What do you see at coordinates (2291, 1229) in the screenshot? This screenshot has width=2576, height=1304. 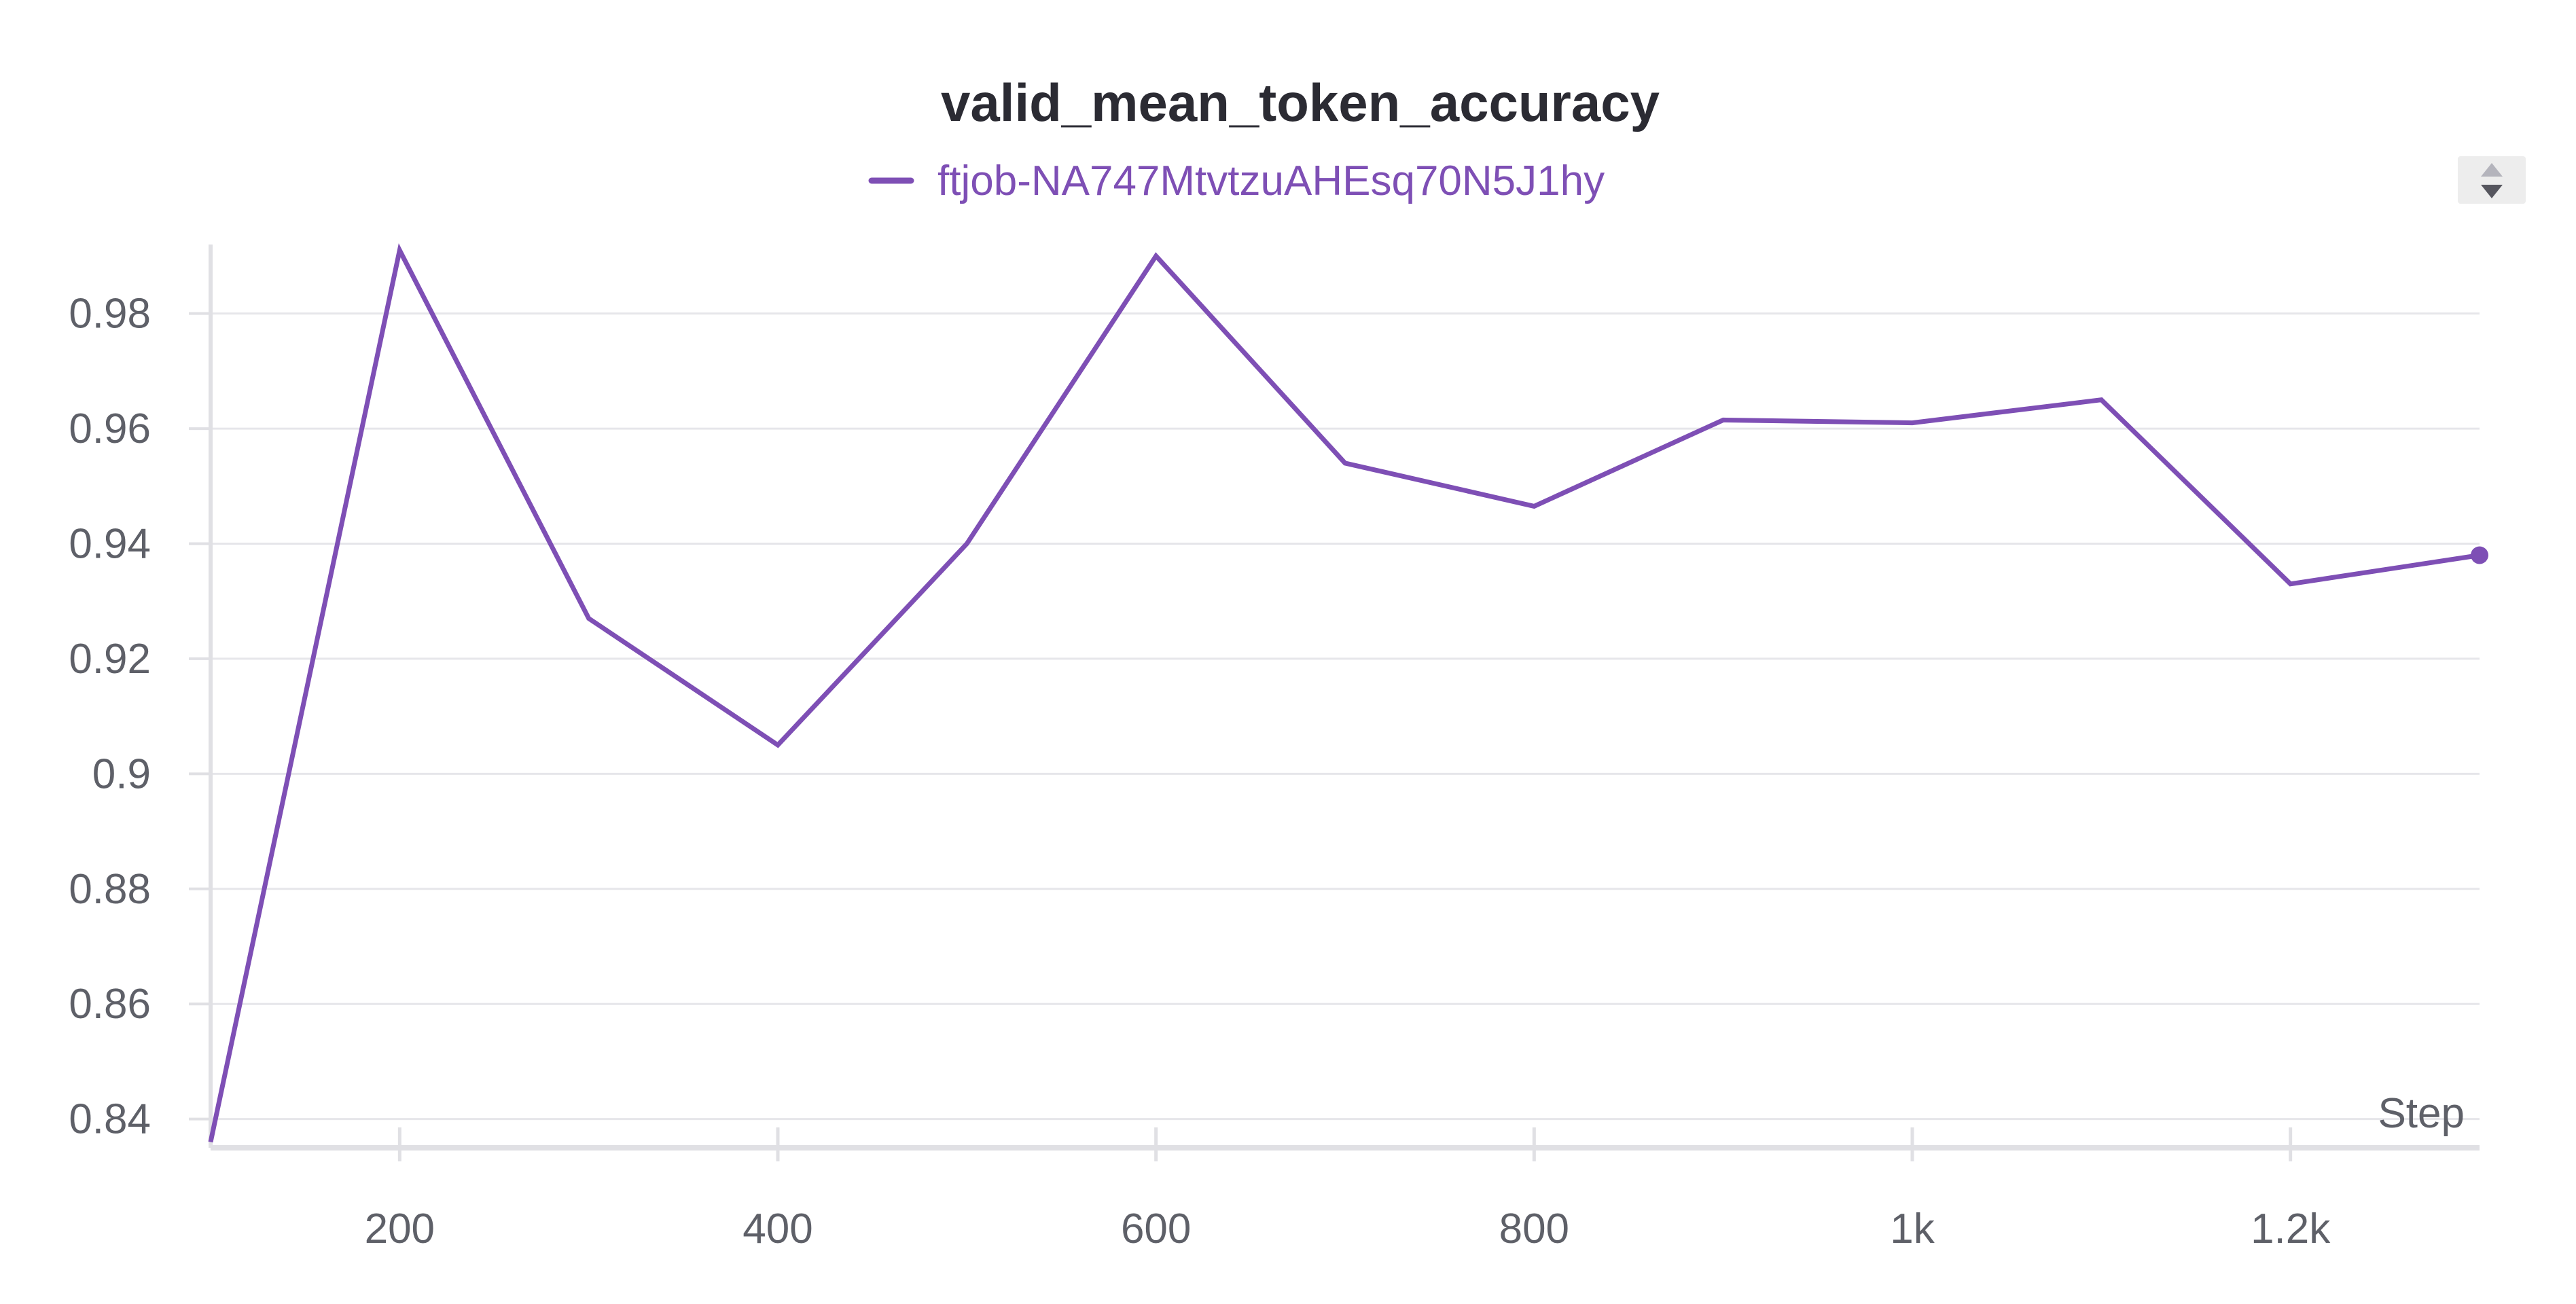 I see `x-tick-label: 1.2k` at bounding box center [2291, 1229].